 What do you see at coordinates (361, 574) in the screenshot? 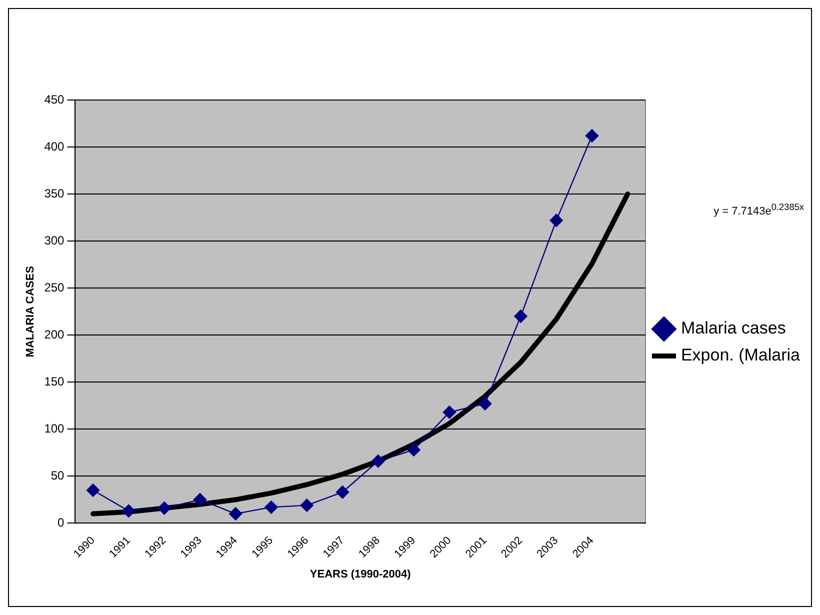
I see `x-axis-title: YEARS (1990-2004)` at bounding box center [361, 574].